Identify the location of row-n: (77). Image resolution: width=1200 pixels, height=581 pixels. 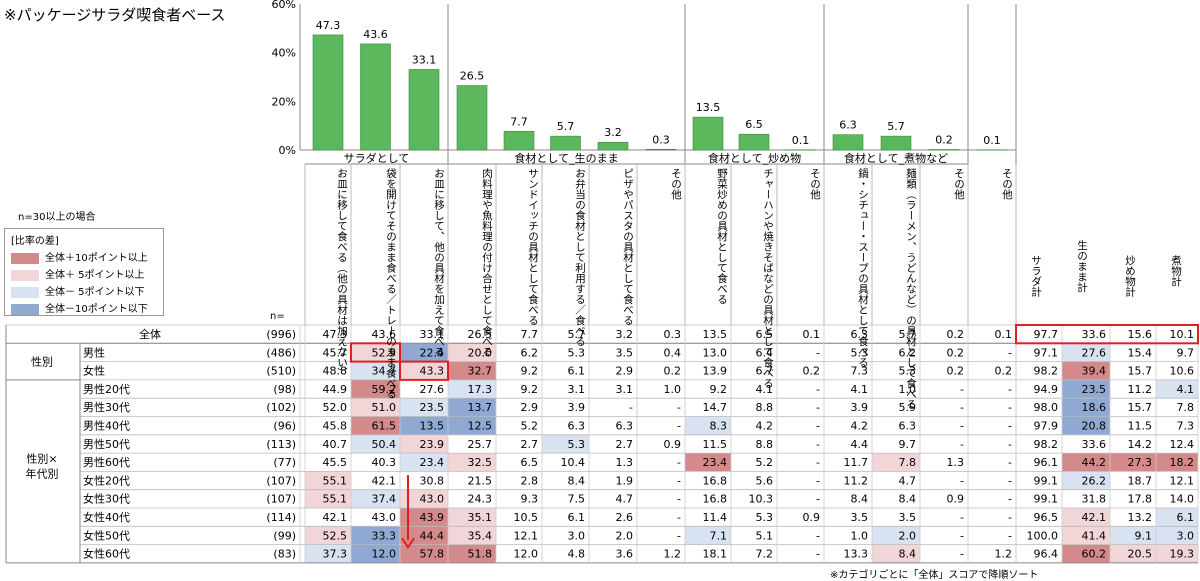
(284, 462).